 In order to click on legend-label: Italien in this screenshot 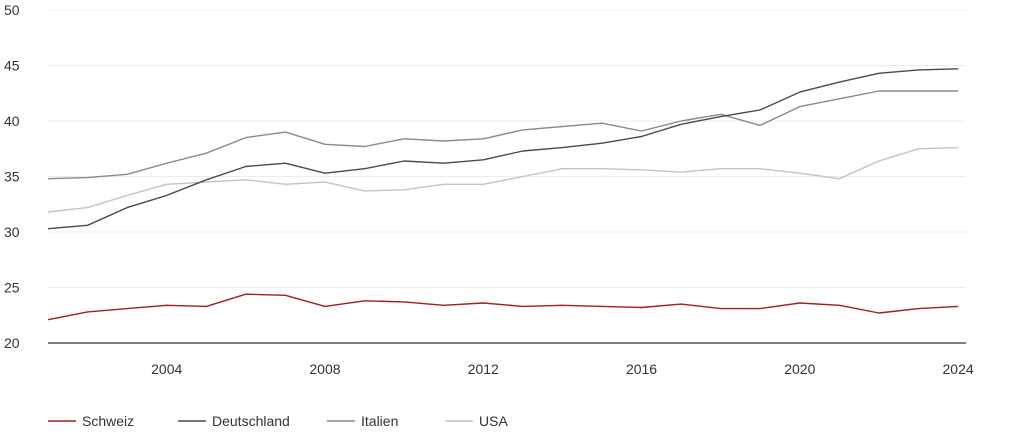, I will do `click(379, 421)`.